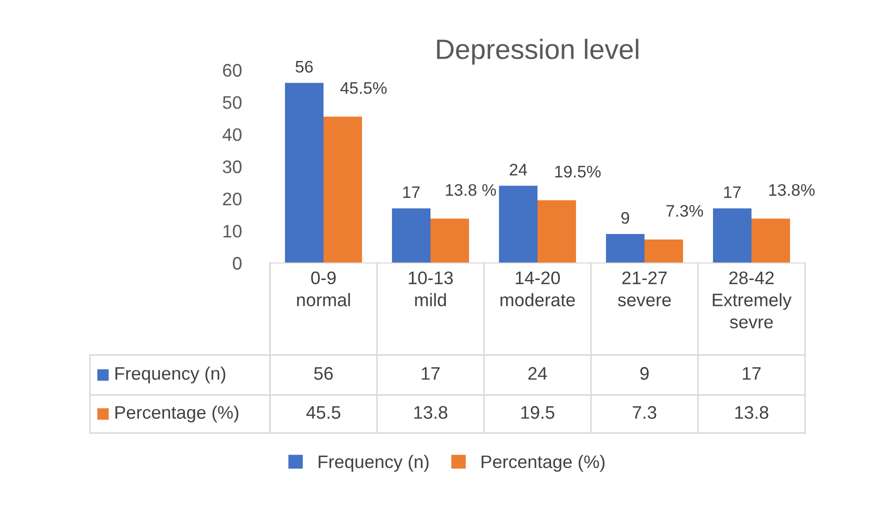 The width and height of the screenshot is (889, 505). I want to click on text: 19.5, so click(537, 412).